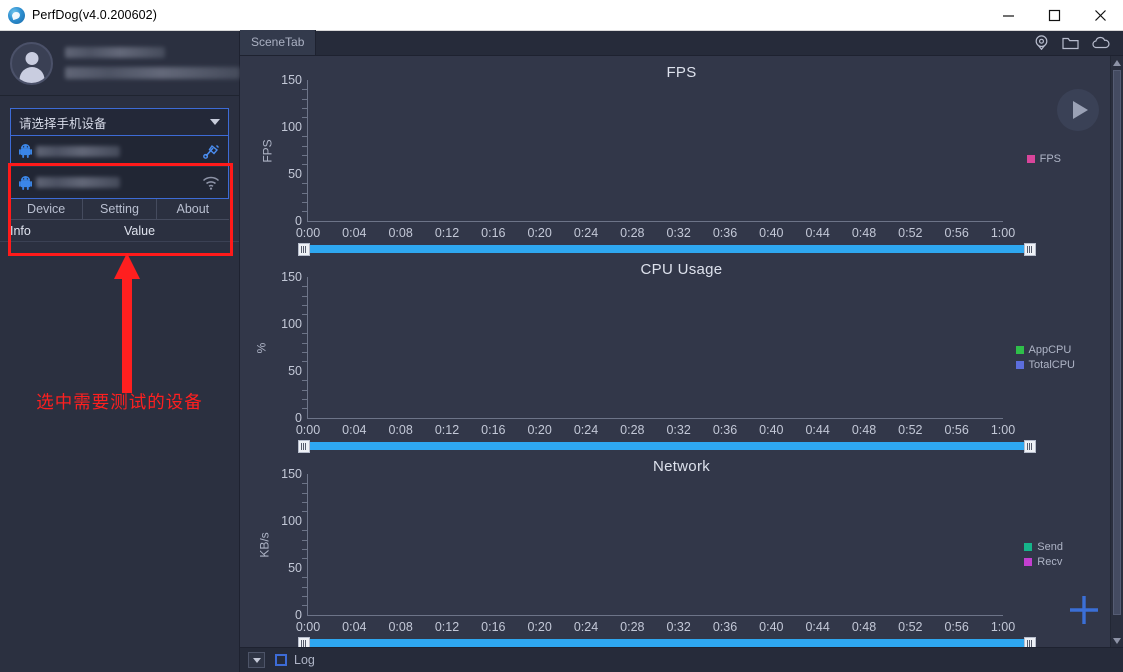 Image resolution: width=1123 pixels, height=672 pixels. I want to click on profile-text, so click(152, 63).